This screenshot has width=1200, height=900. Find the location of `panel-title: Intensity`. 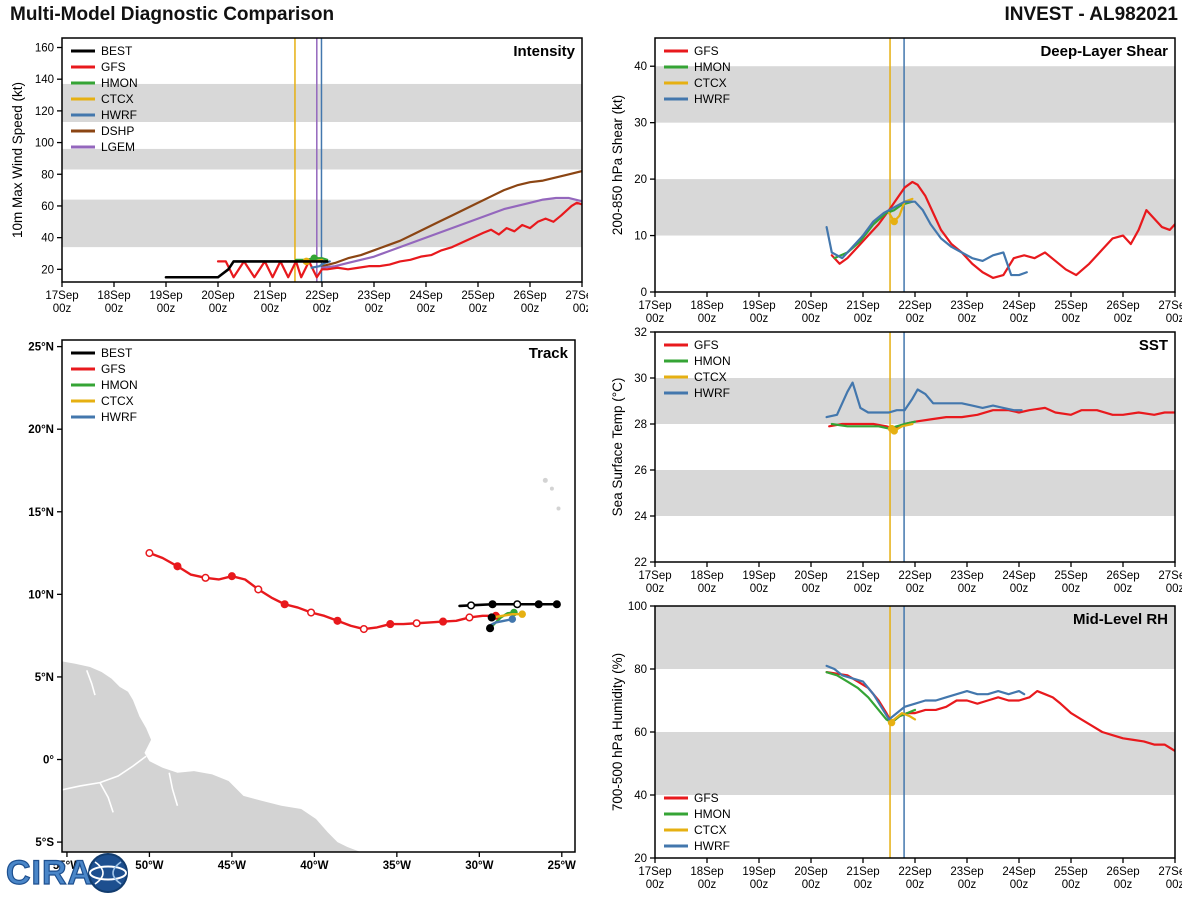

panel-title: Intensity is located at coordinates (544, 51).